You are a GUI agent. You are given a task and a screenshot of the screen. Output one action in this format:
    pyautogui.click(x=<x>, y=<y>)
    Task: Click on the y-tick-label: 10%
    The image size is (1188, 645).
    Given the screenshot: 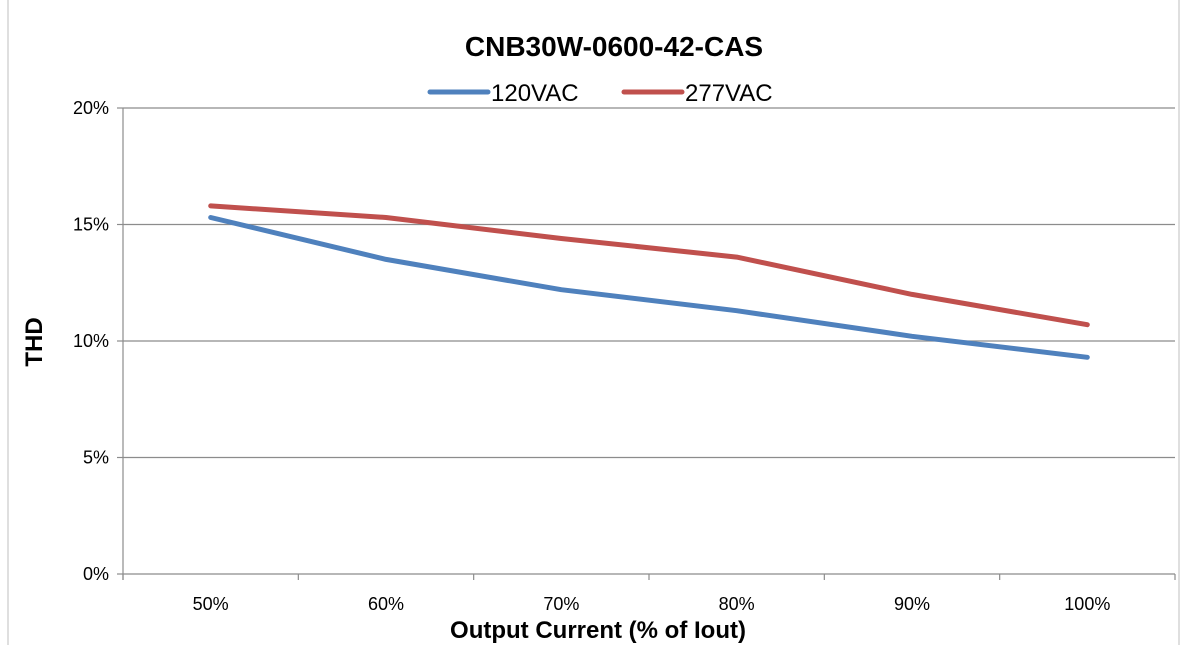 What is the action you would take?
    pyautogui.click(x=91, y=341)
    